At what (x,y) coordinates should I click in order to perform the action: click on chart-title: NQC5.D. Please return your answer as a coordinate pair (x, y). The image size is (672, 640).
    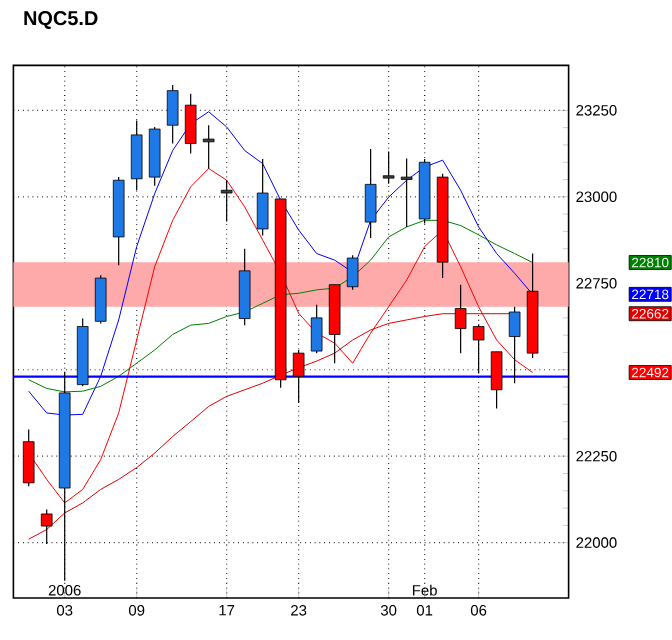
    Looking at the image, I should click on (61, 20).